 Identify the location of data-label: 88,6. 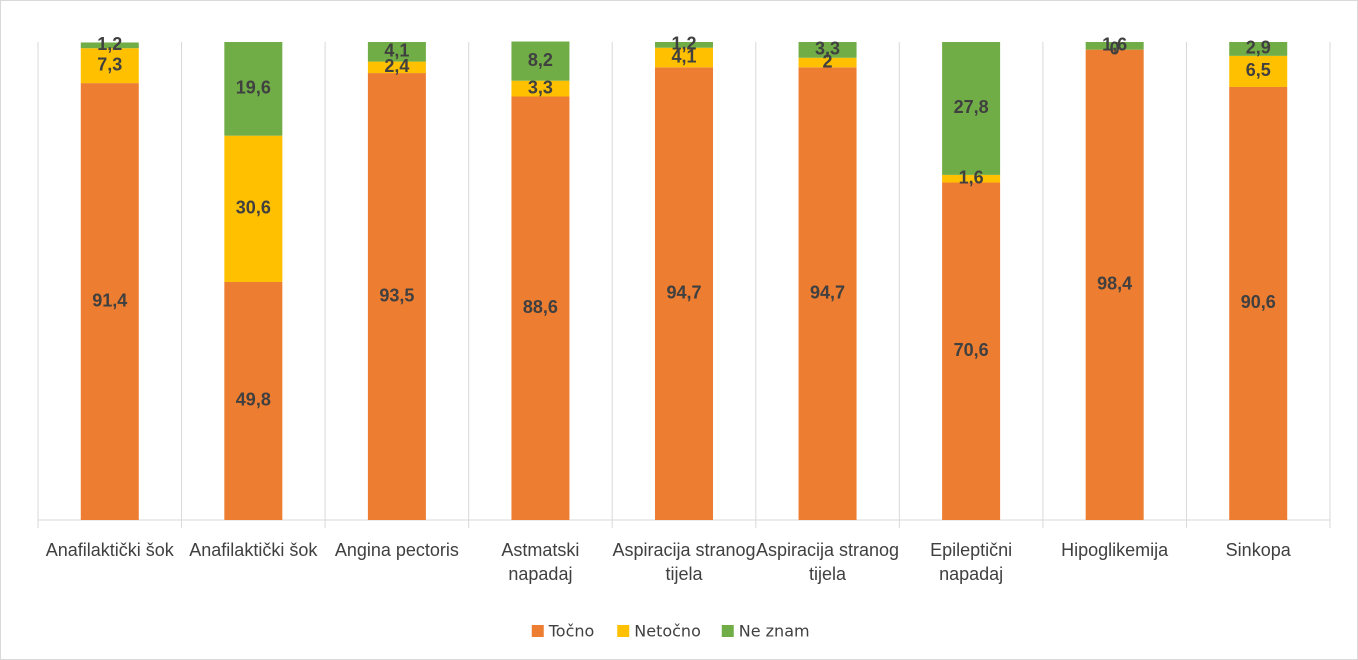
(540, 307).